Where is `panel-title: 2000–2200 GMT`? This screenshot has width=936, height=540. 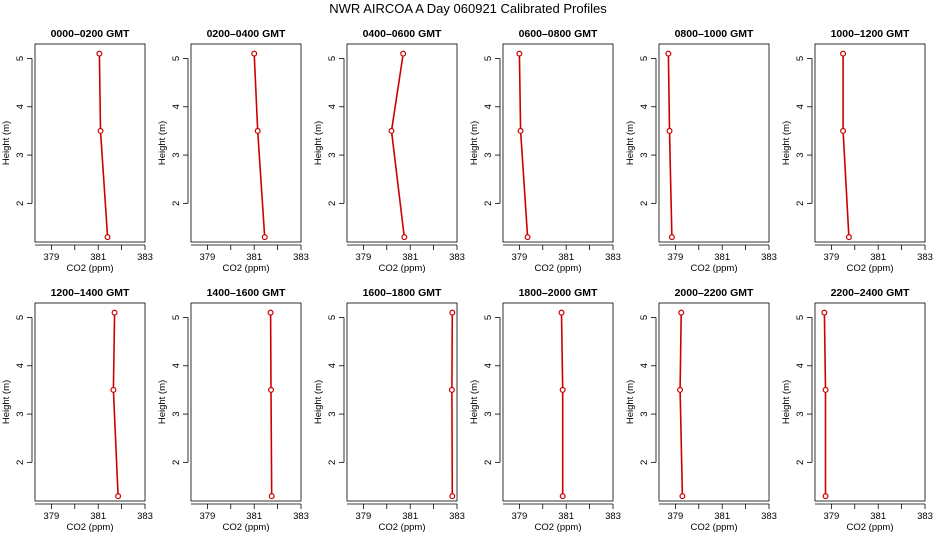 panel-title: 2000–2200 GMT is located at coordinates (714, 293).